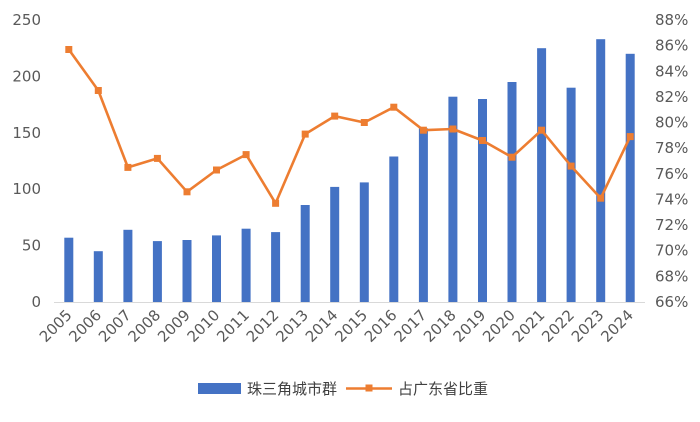 The image size is (700, 422). I want to click on legend-line-label: 占广东省比重, so click(443, 389).